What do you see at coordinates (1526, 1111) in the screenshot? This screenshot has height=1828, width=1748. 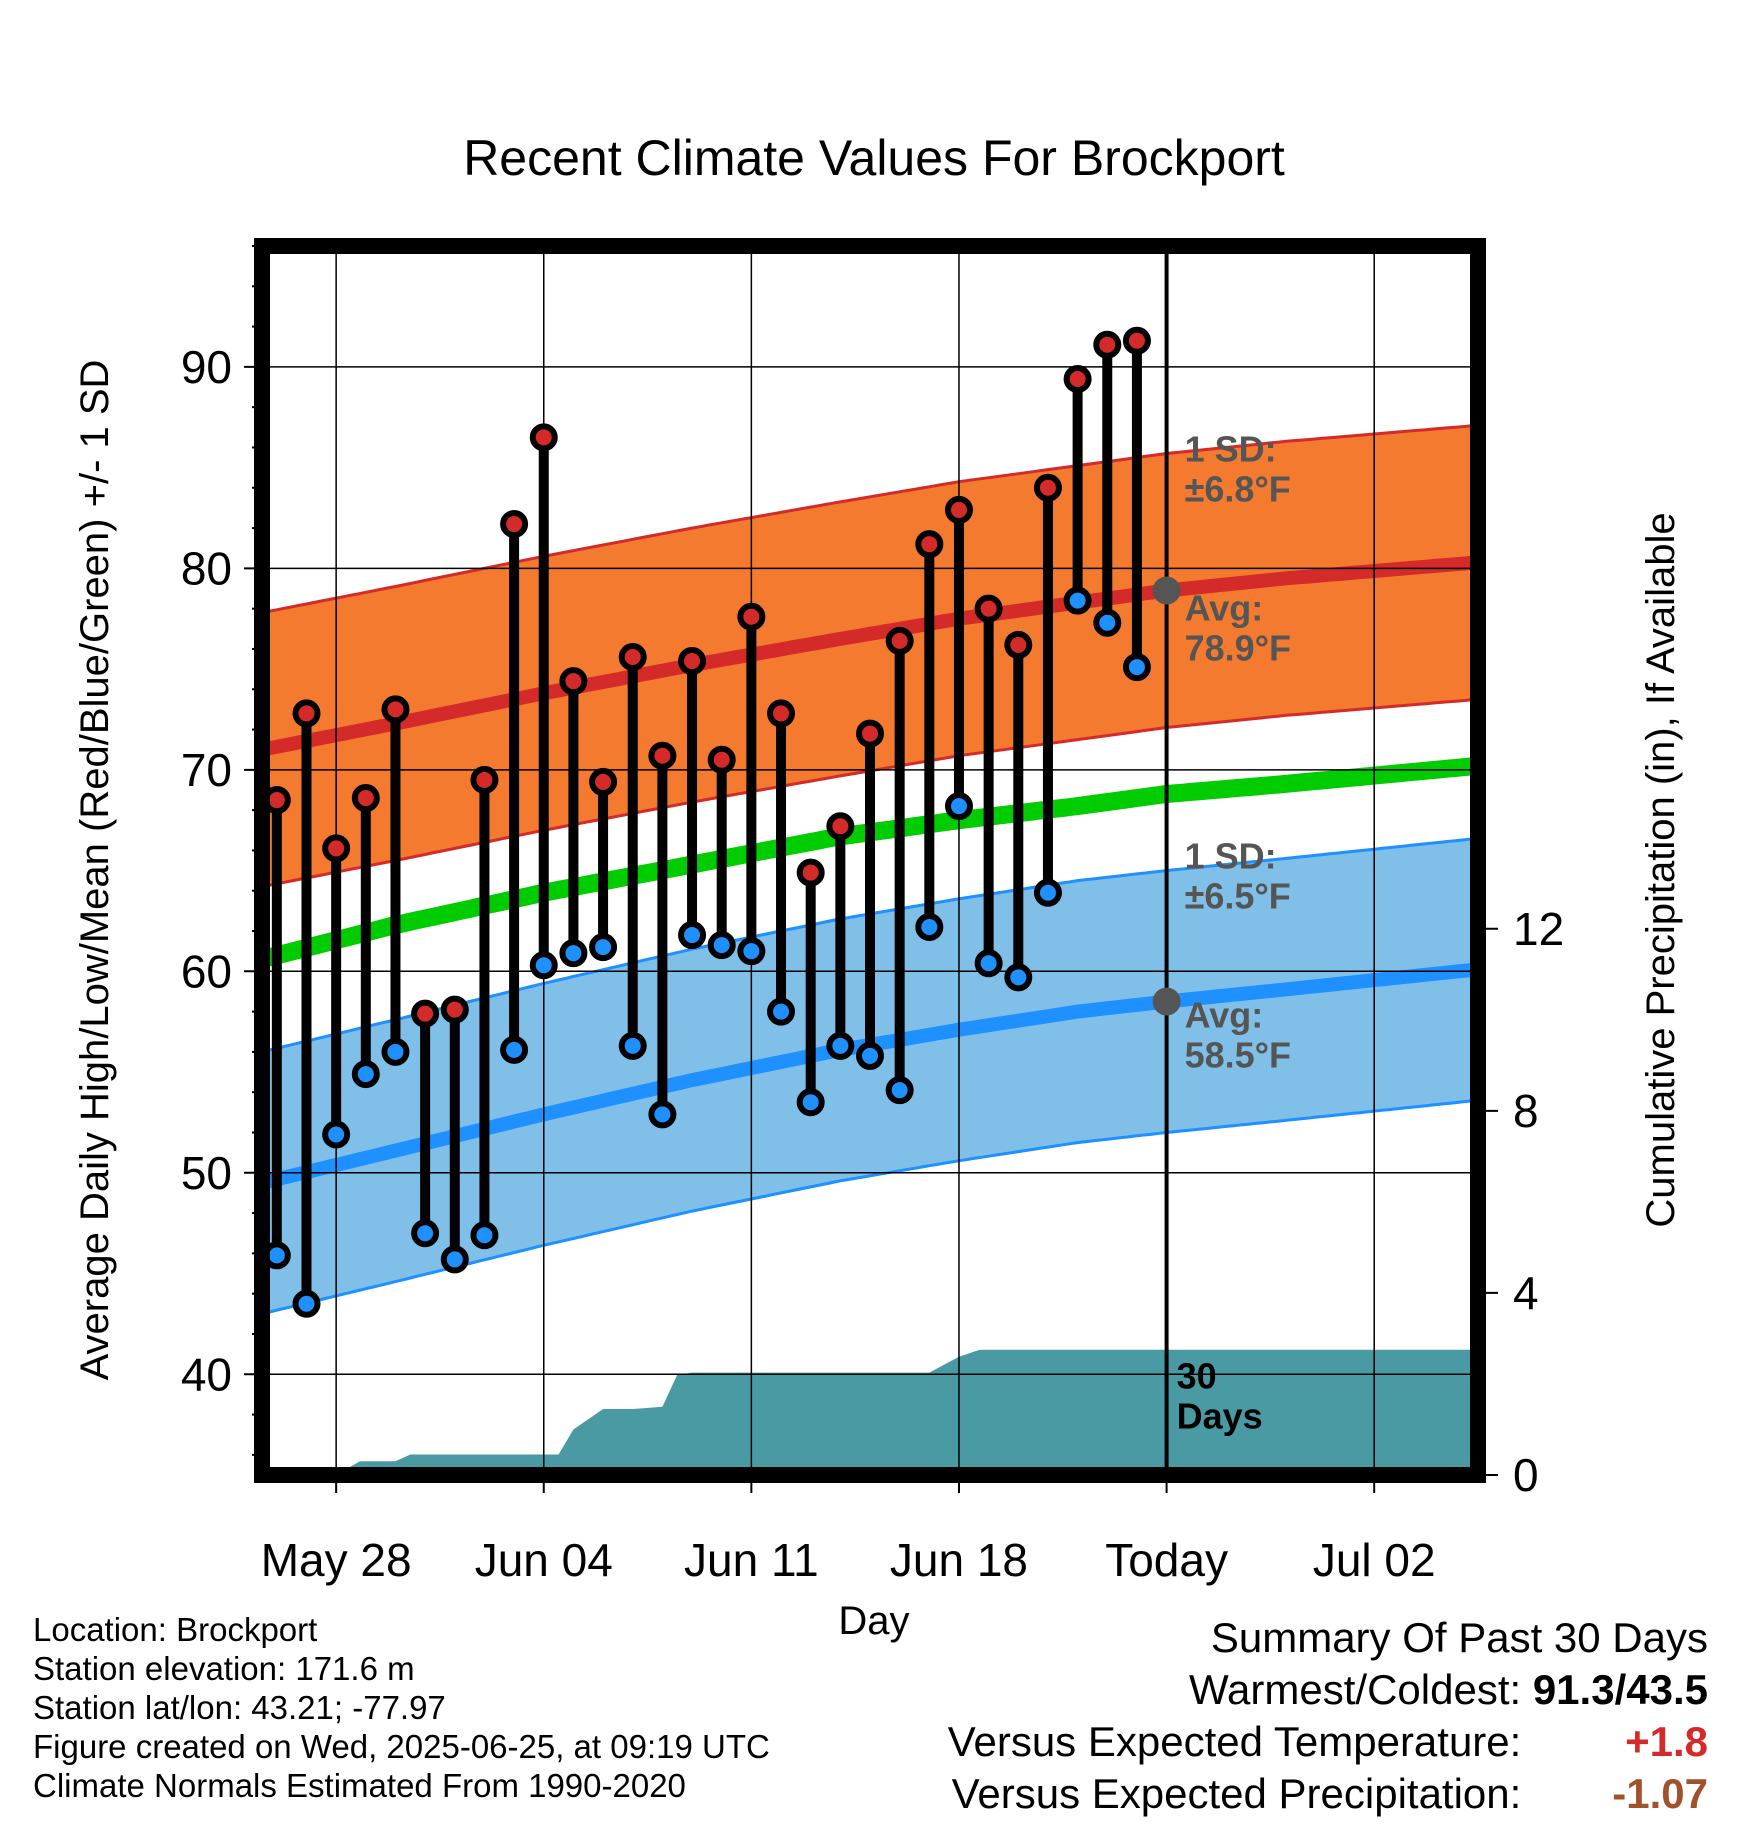 I see `y-right-tick-label: 8` at bounding box center [1526, 1111].